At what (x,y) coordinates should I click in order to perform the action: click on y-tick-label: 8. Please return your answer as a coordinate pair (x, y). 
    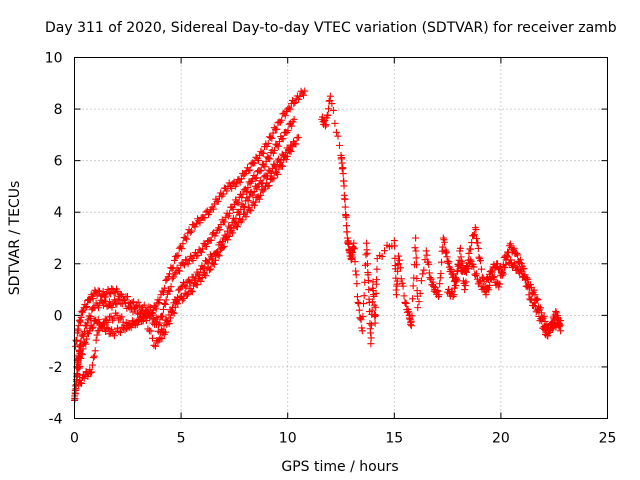
    Looking at the image, I should click on (58, 110).